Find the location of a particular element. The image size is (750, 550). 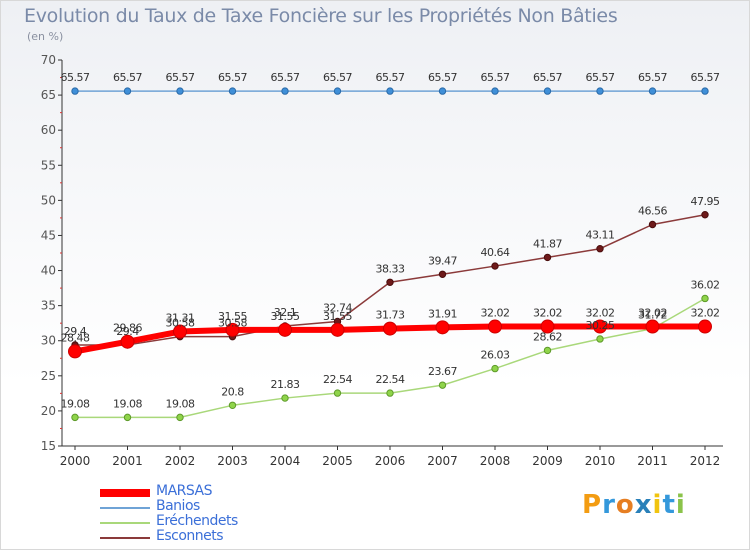

legend-label: Banios is located at coordinates (178, 506).